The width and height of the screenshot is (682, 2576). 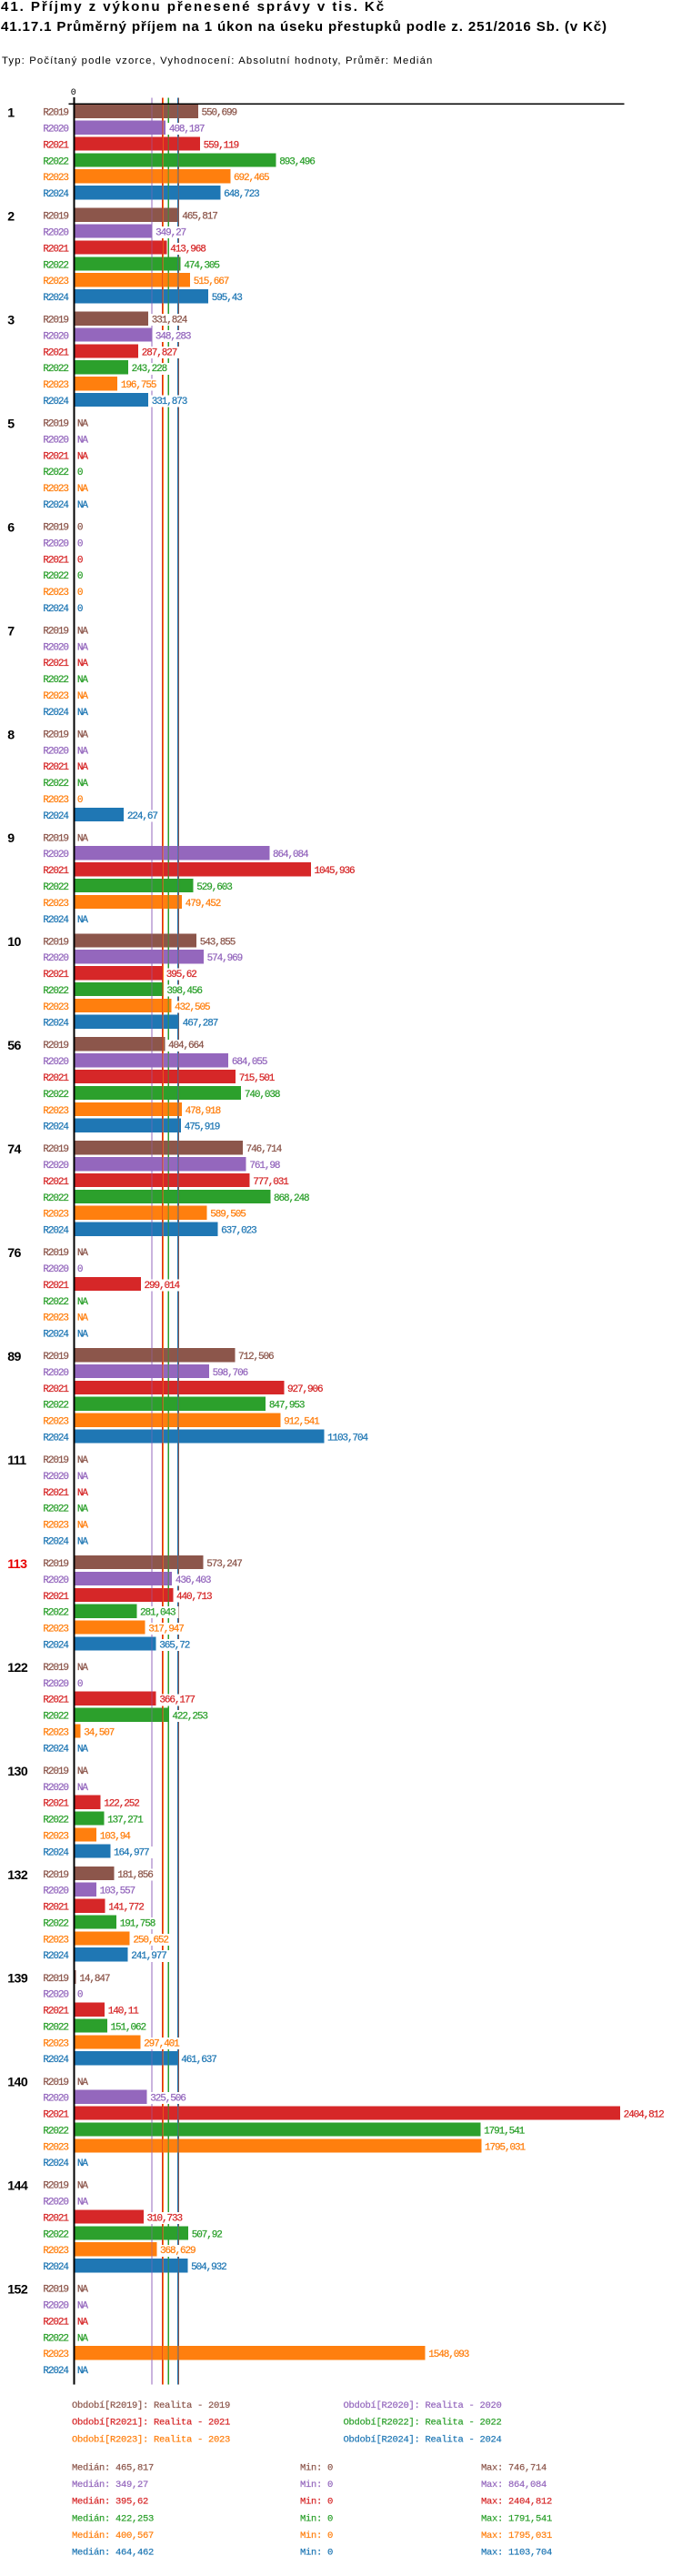 What do you see at coordinates (193, 1580) in the screenshot?
I see `svg-text: 436,403` at bounding box center [193, 1580].